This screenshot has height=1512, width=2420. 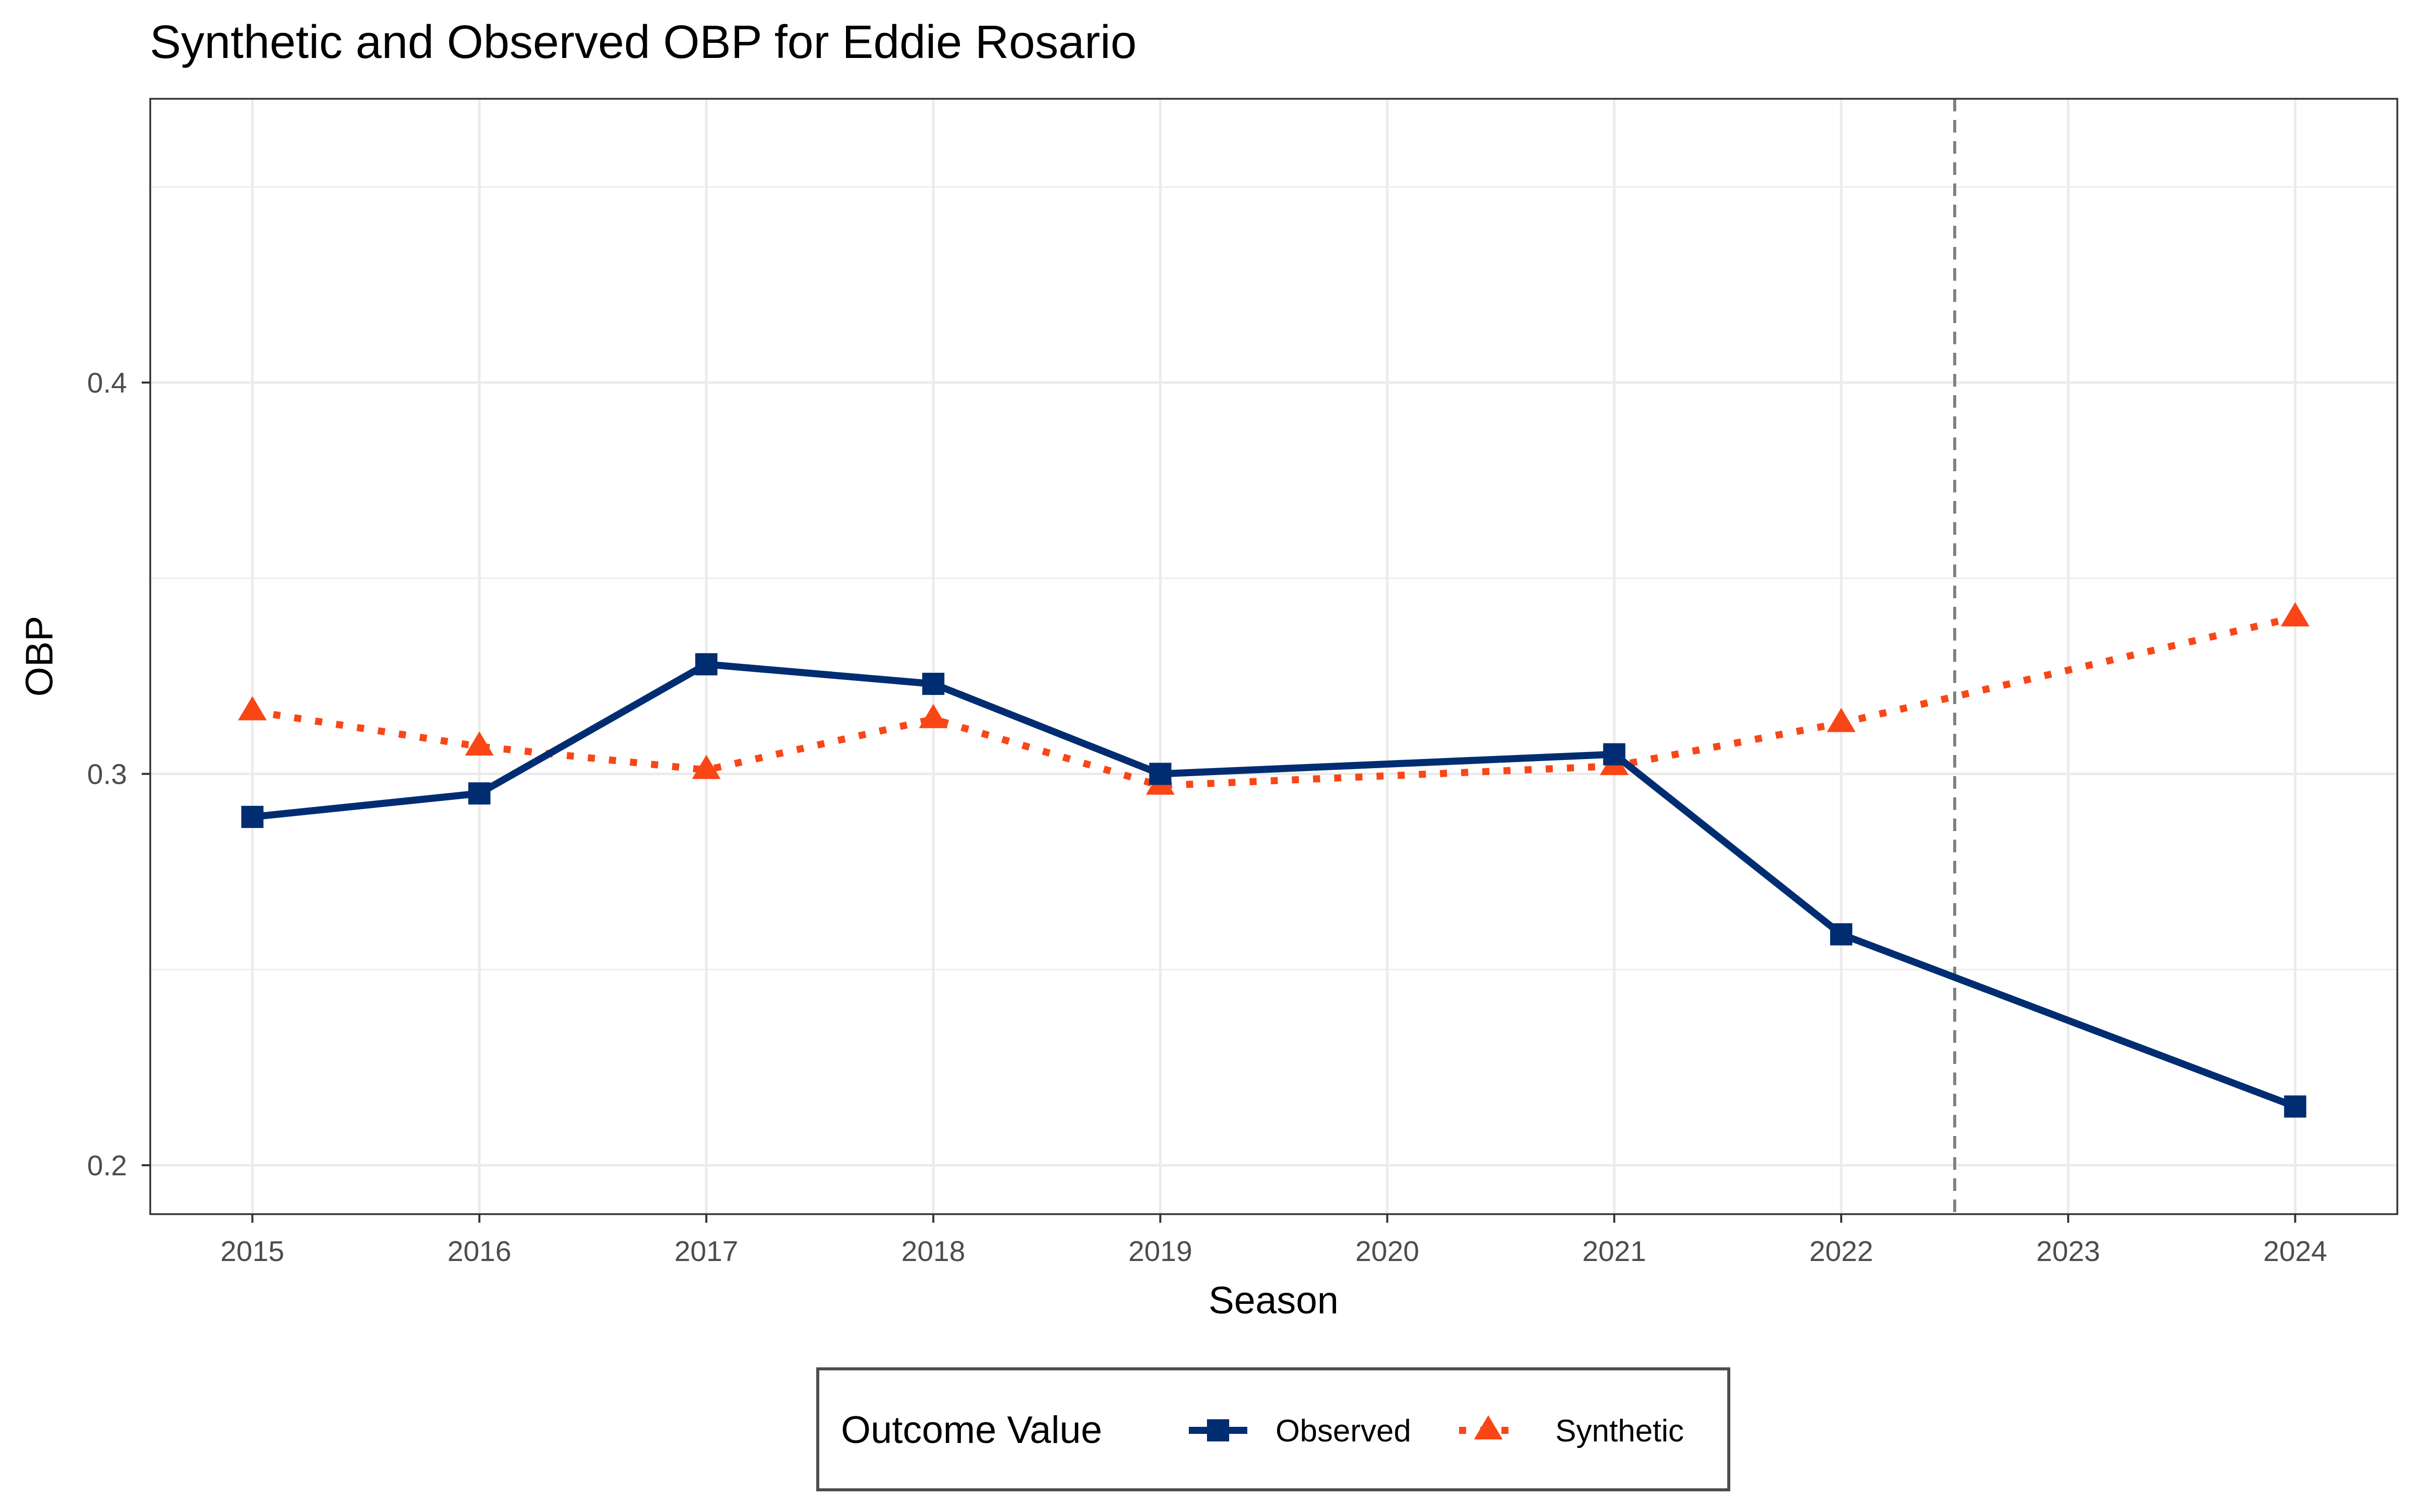 I want to click on x-tick-label: 2024, so click(x=2295, y=1251).